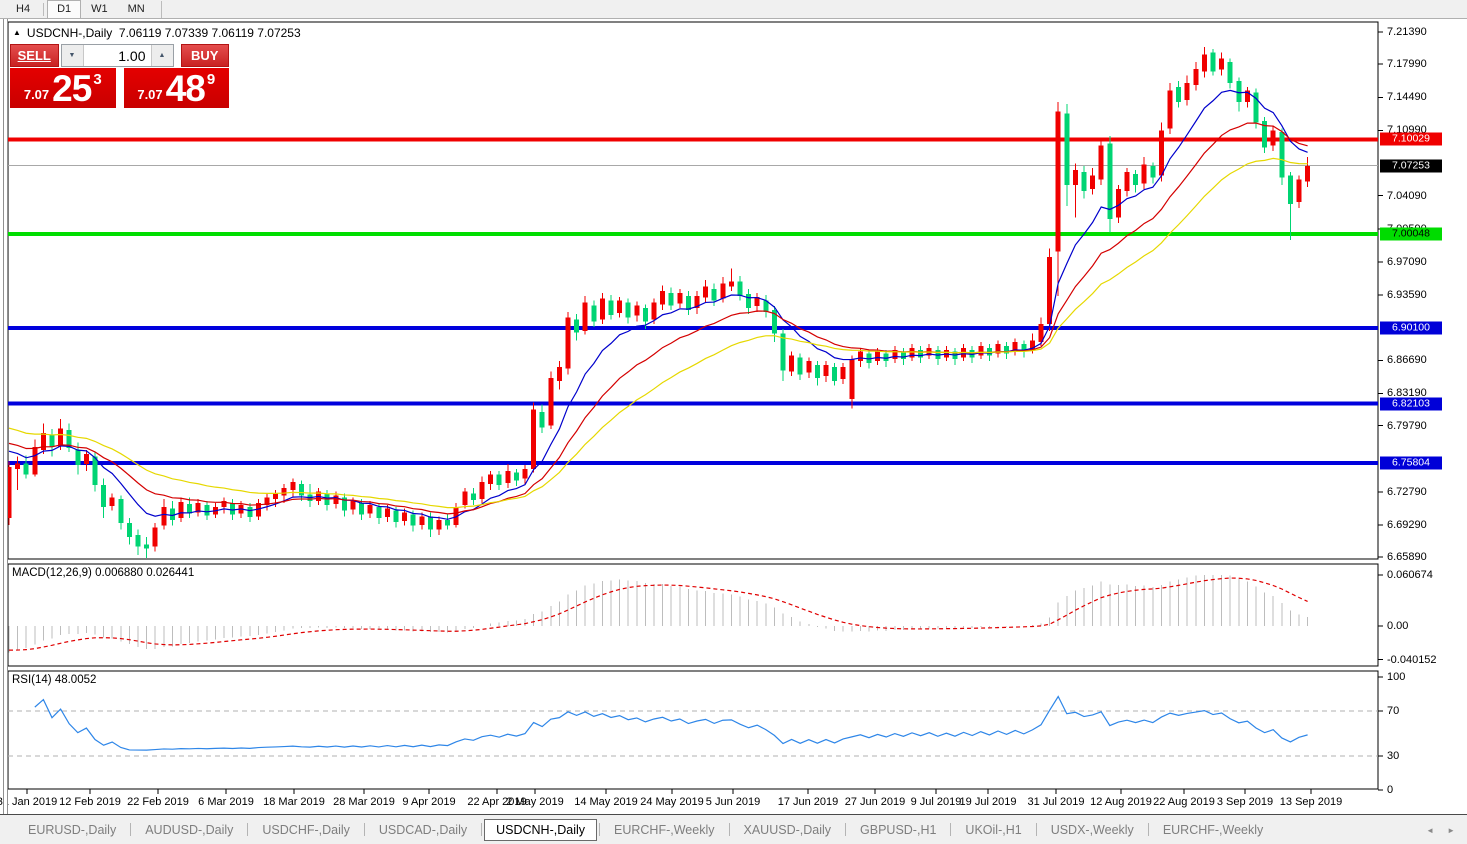 The height and width of the screenshot is (844, 1467). I want to click on volume-stepper: ▼ ▲, so click(117, 55).